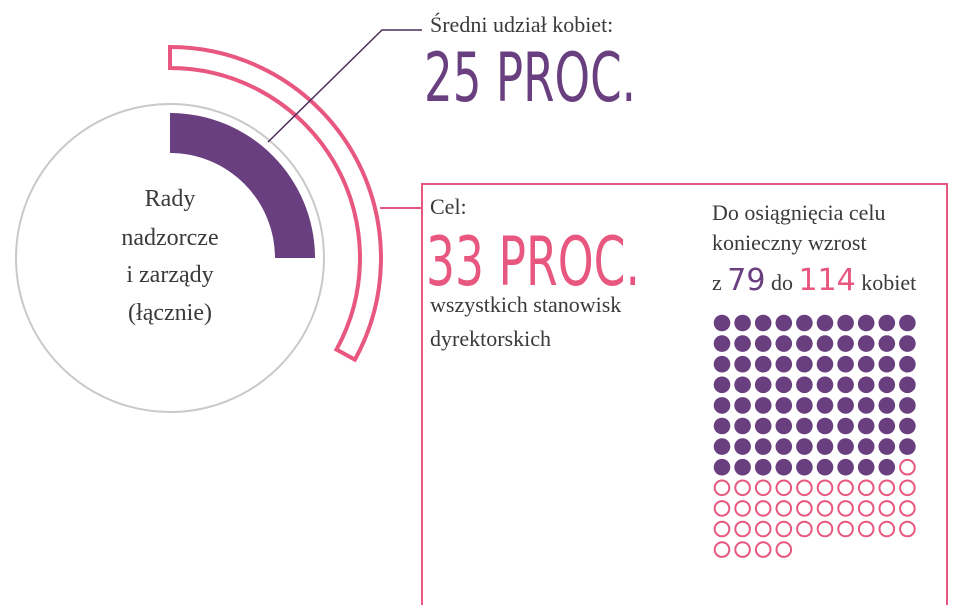 The width and height of the screenshot is (959, 605). I want to click on center-label: Rady, so click(170, 199).